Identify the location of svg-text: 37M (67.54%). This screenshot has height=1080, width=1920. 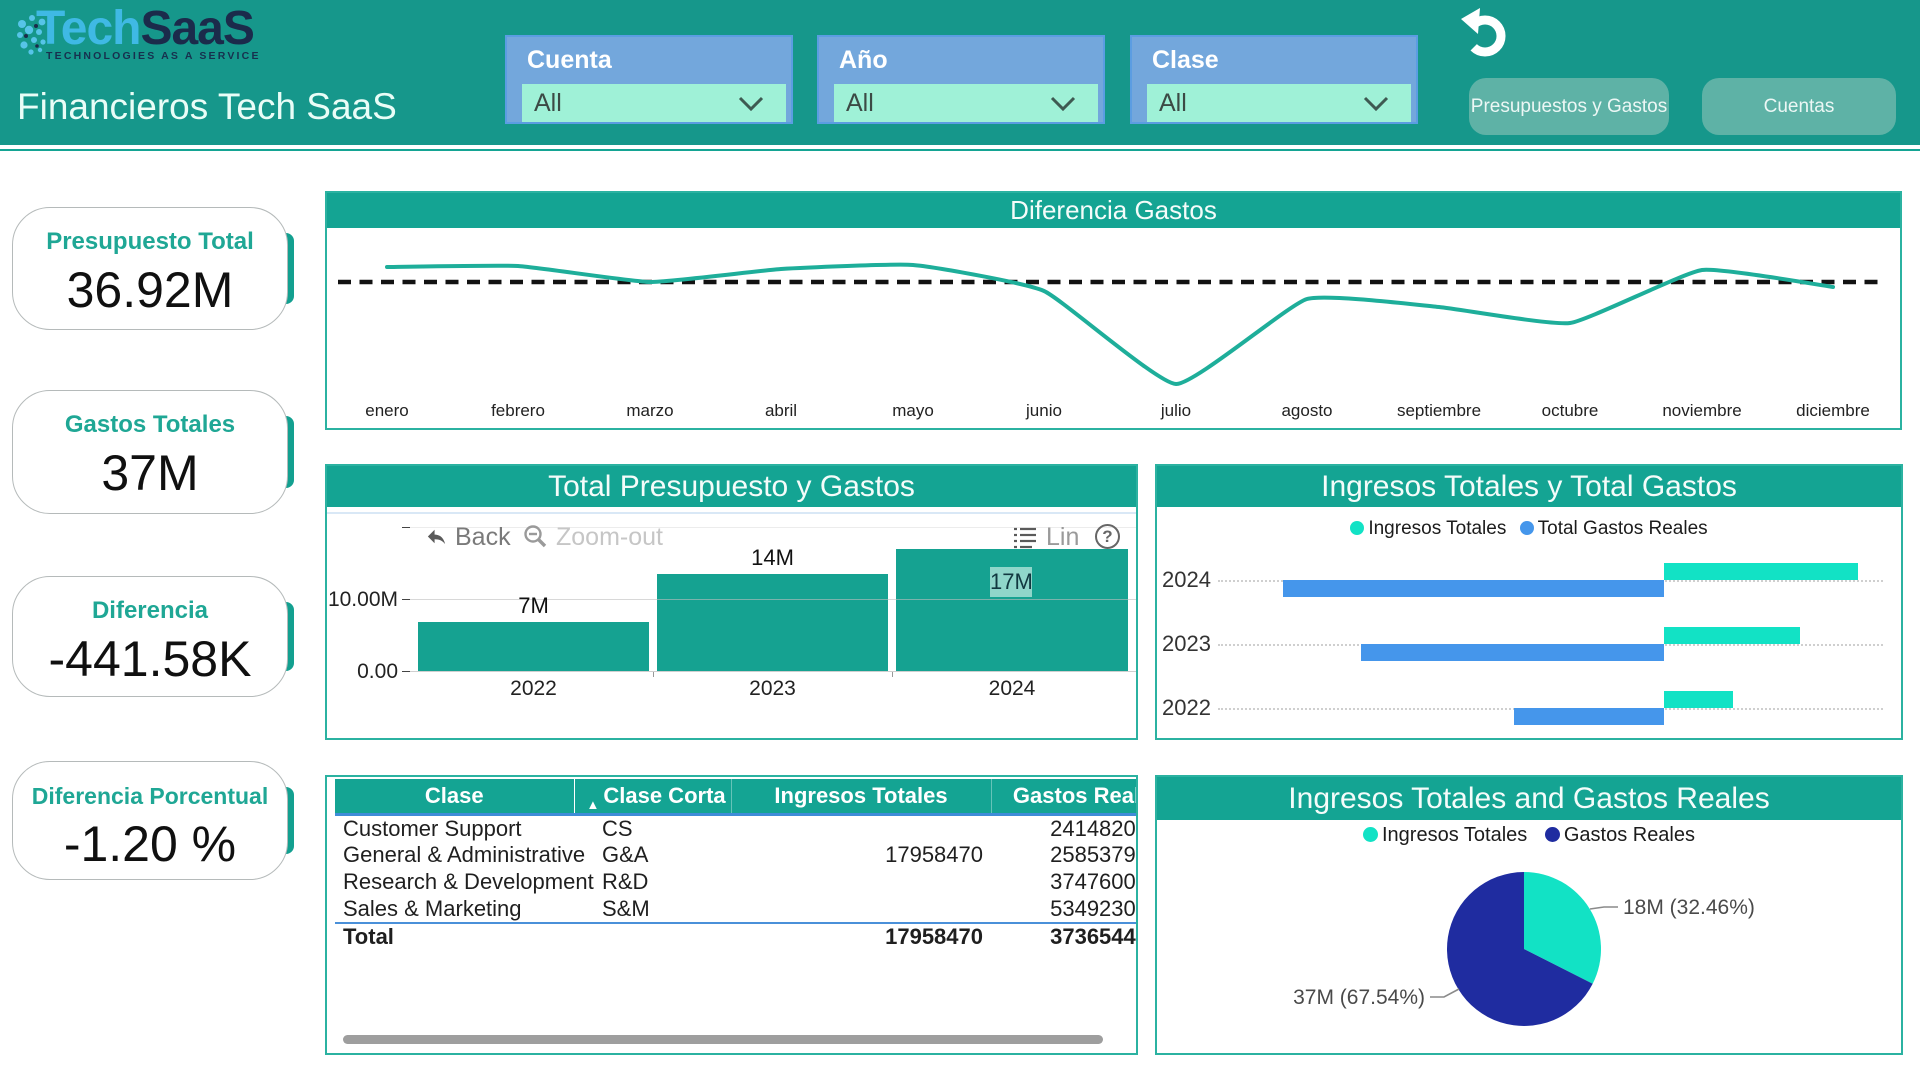
(1359, 997).